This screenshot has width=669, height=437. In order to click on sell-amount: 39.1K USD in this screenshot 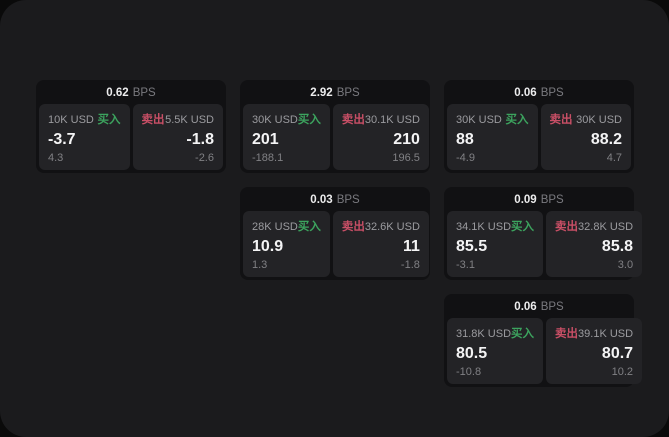, I will do `click(606, 334)`.